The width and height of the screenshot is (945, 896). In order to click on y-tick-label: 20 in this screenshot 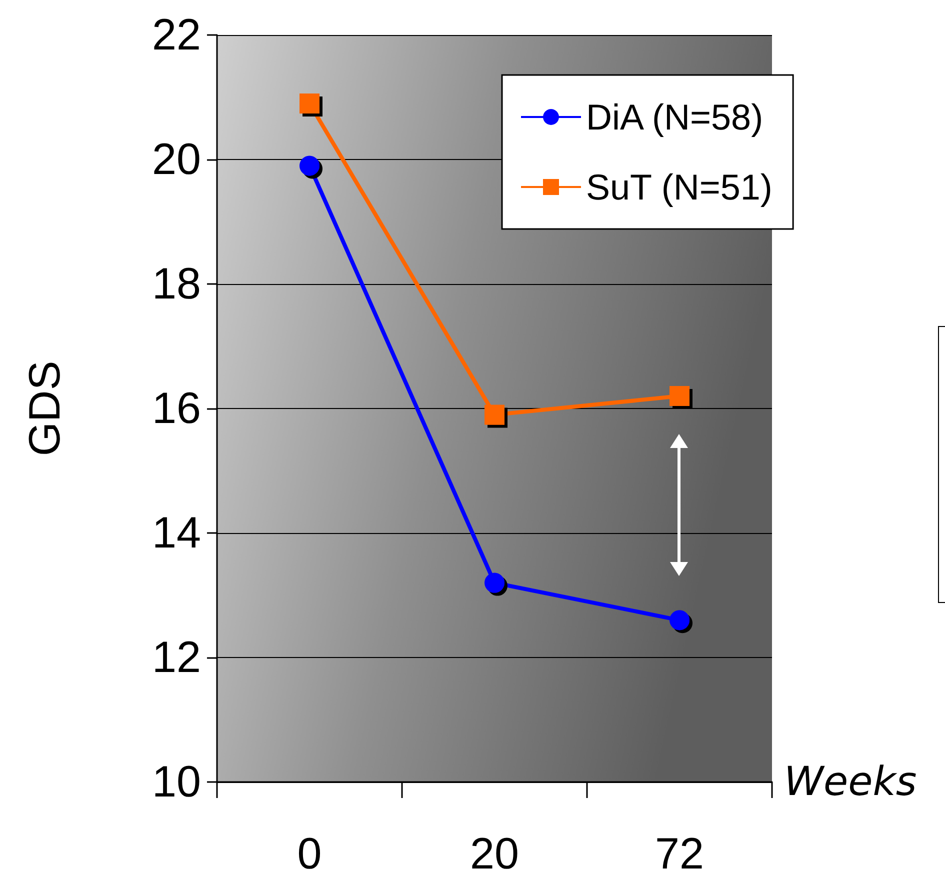, I will do `click(176, 159)`.